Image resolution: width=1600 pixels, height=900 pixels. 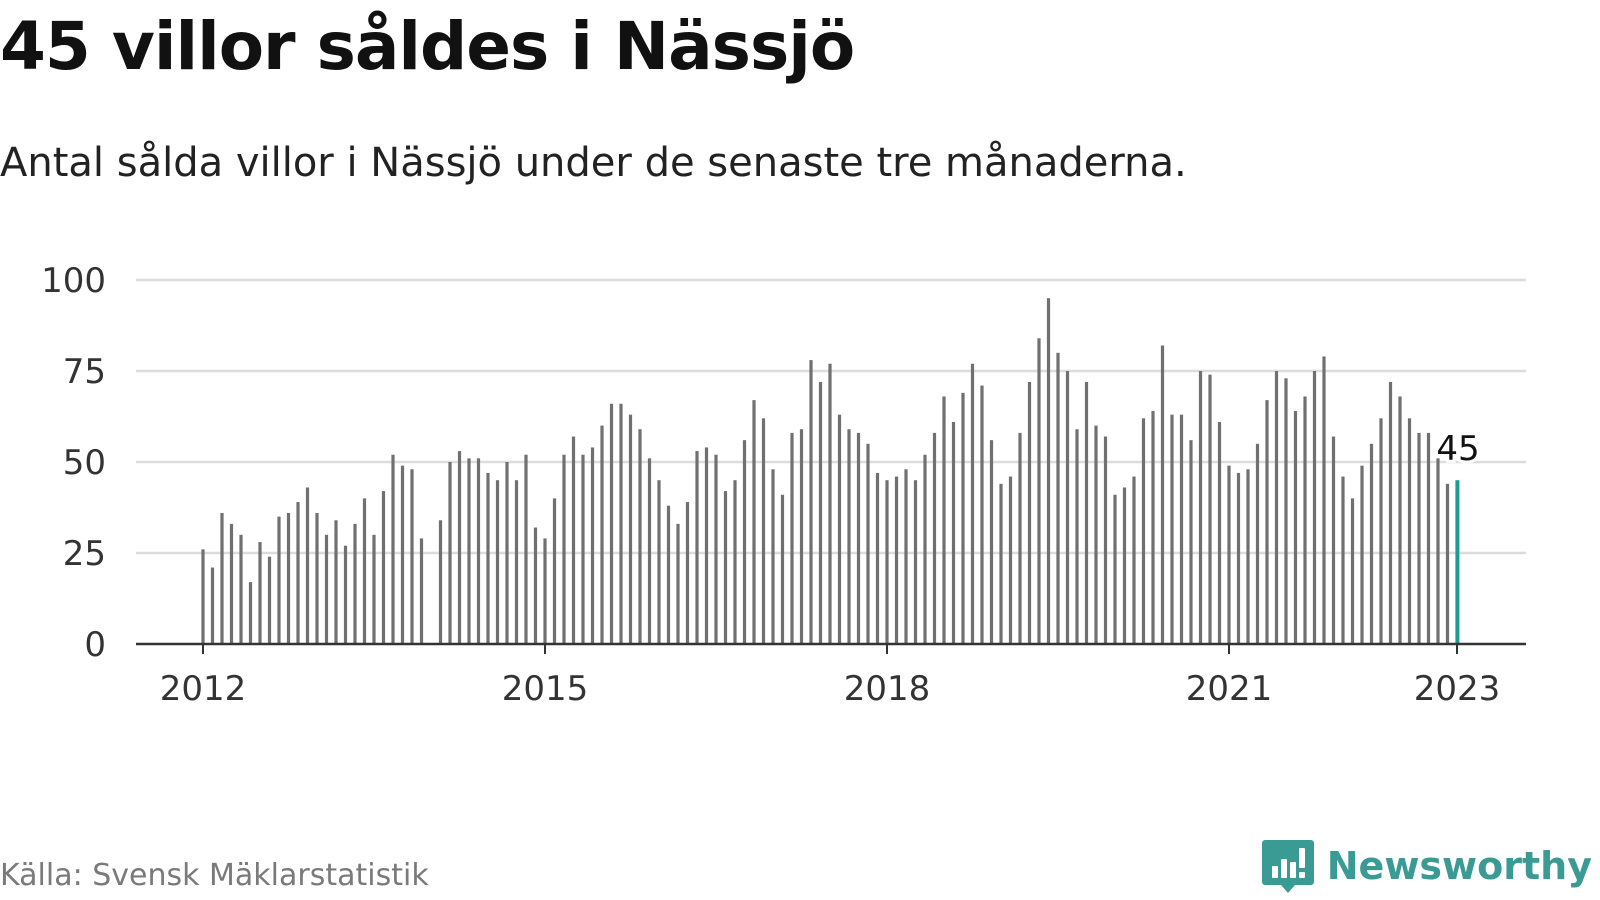 What do you see at coordinates (1287, 866) in the screenshot?
I see `newsworthy-logo-icon` at bounding box center [1287, 866].